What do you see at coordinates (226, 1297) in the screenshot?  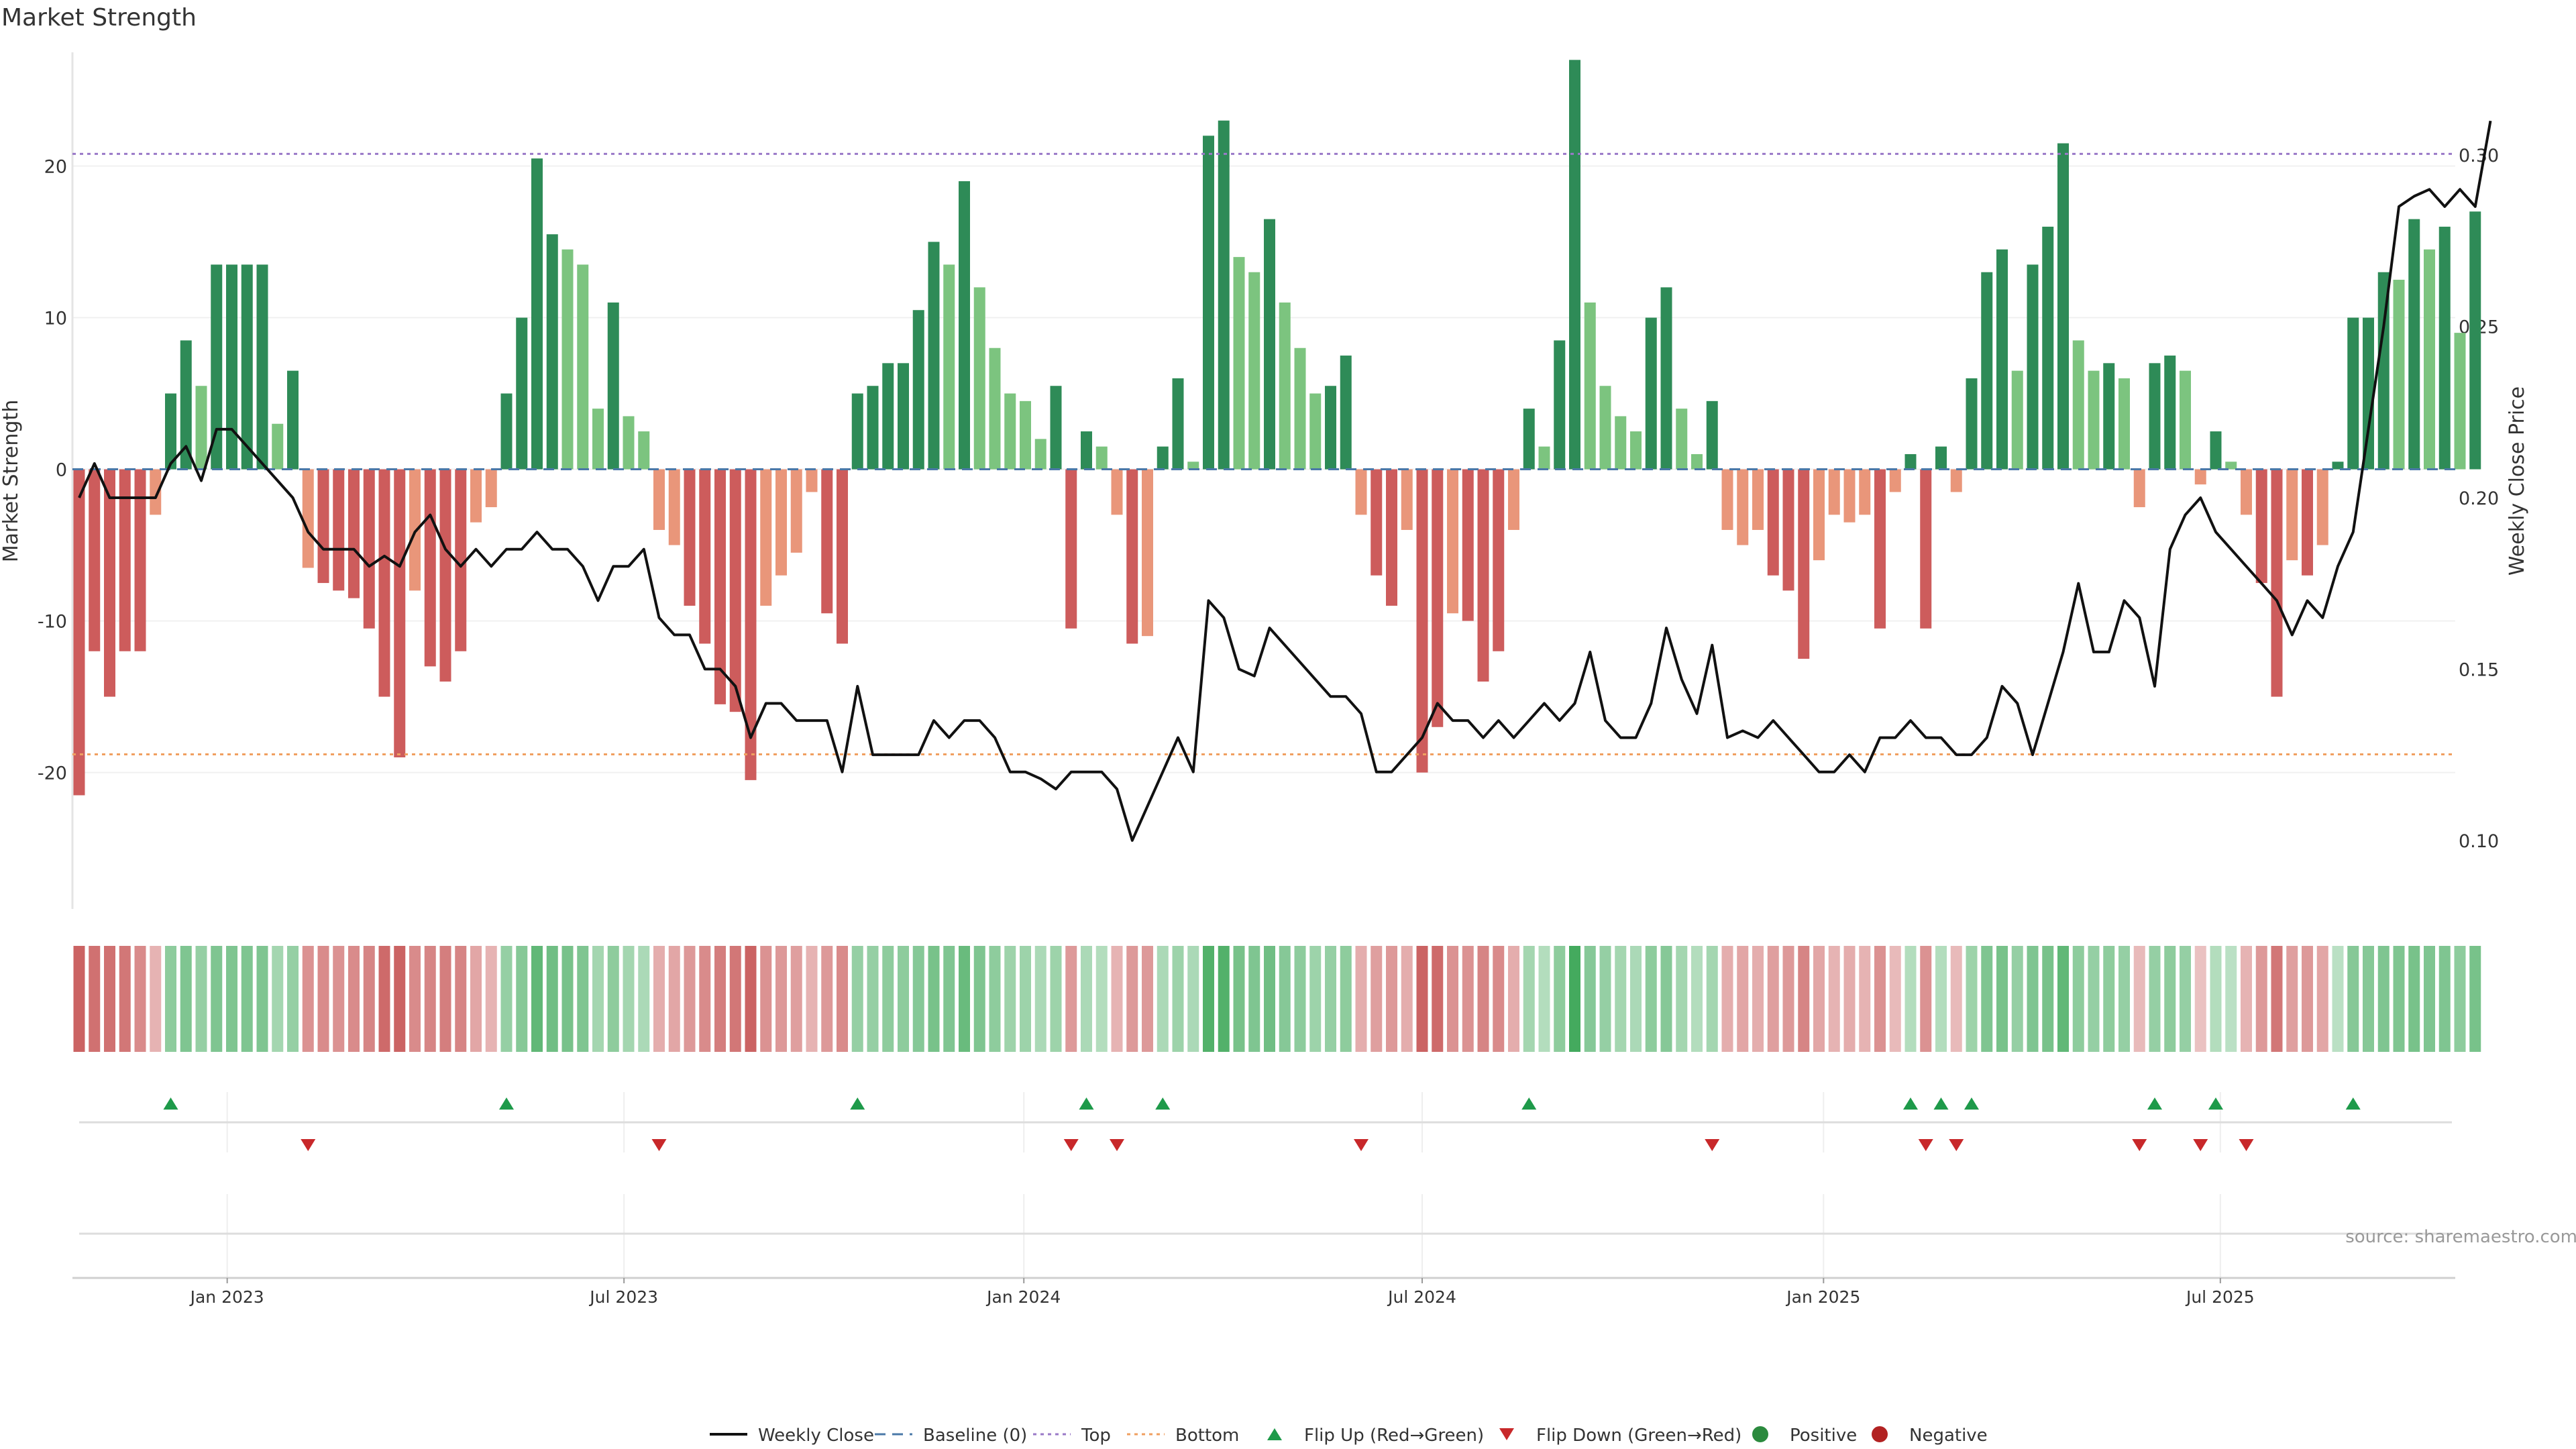 I see `date-tick-label: Jan 2023` at bounding box center [226, 1297].